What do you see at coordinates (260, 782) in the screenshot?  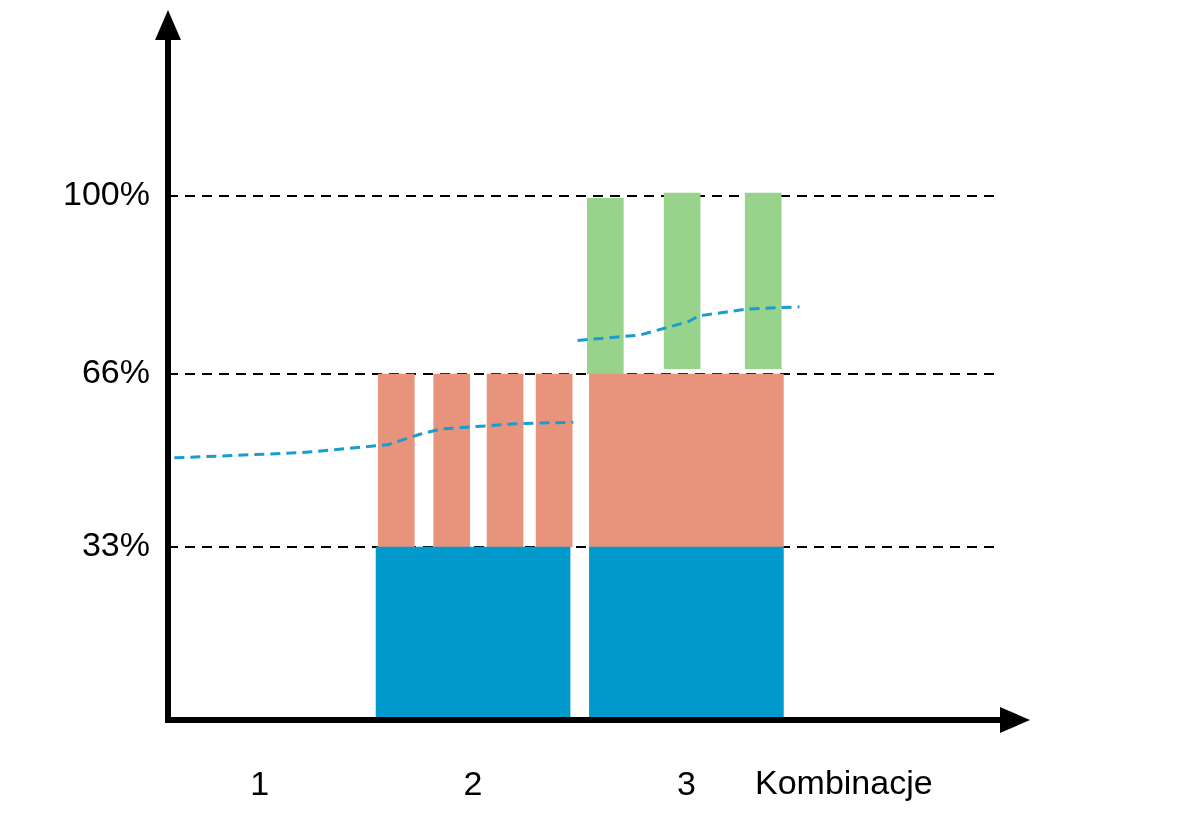 I see `x-tick-label: 1` at bounding box center [260, 782].